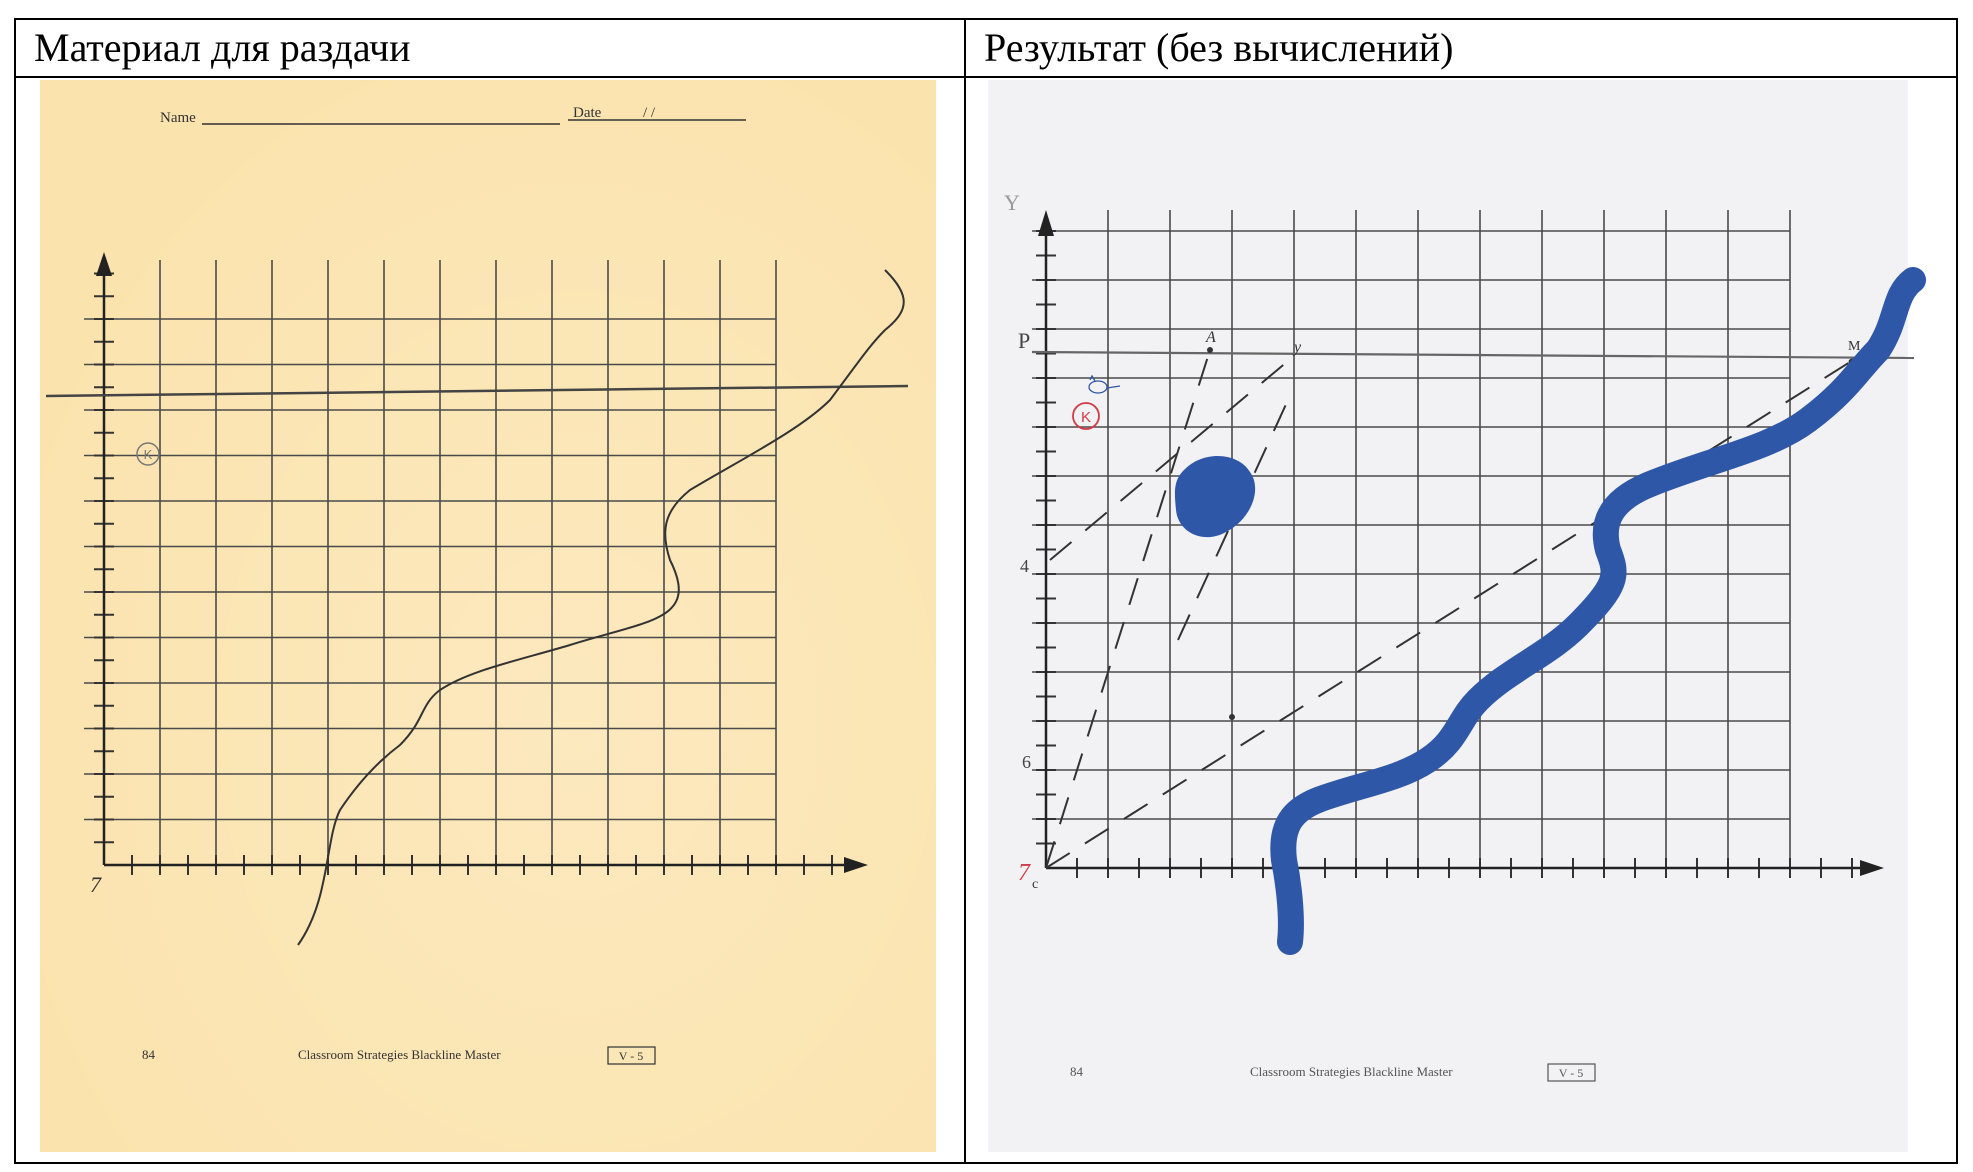 This screenshot has height=1172, width=1973. What do you see at coordinates (1035, 884) in the screenshot?
I see `result-origin-sub: c` at bounding box center [1035, 884].